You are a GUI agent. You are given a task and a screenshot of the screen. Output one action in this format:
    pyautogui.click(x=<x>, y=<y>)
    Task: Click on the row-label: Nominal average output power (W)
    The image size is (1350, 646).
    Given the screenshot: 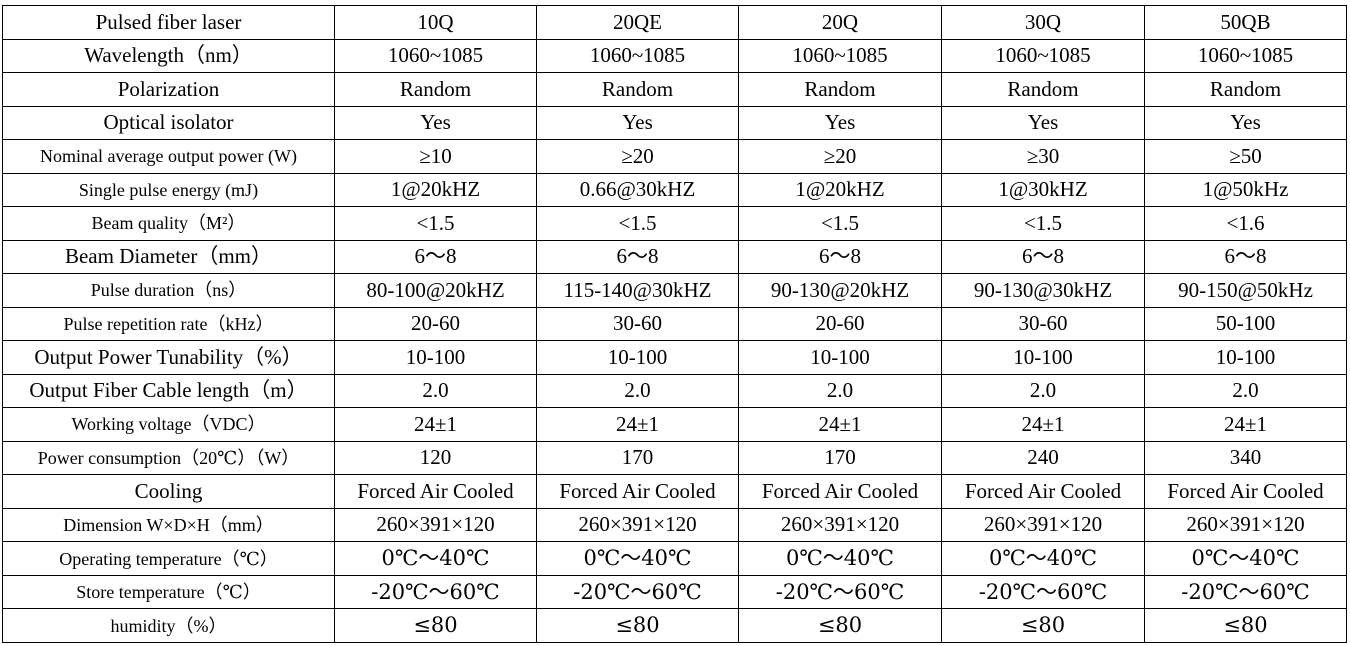 What is the action you would take?
    pyautogui.click(x=168, y=156)
    